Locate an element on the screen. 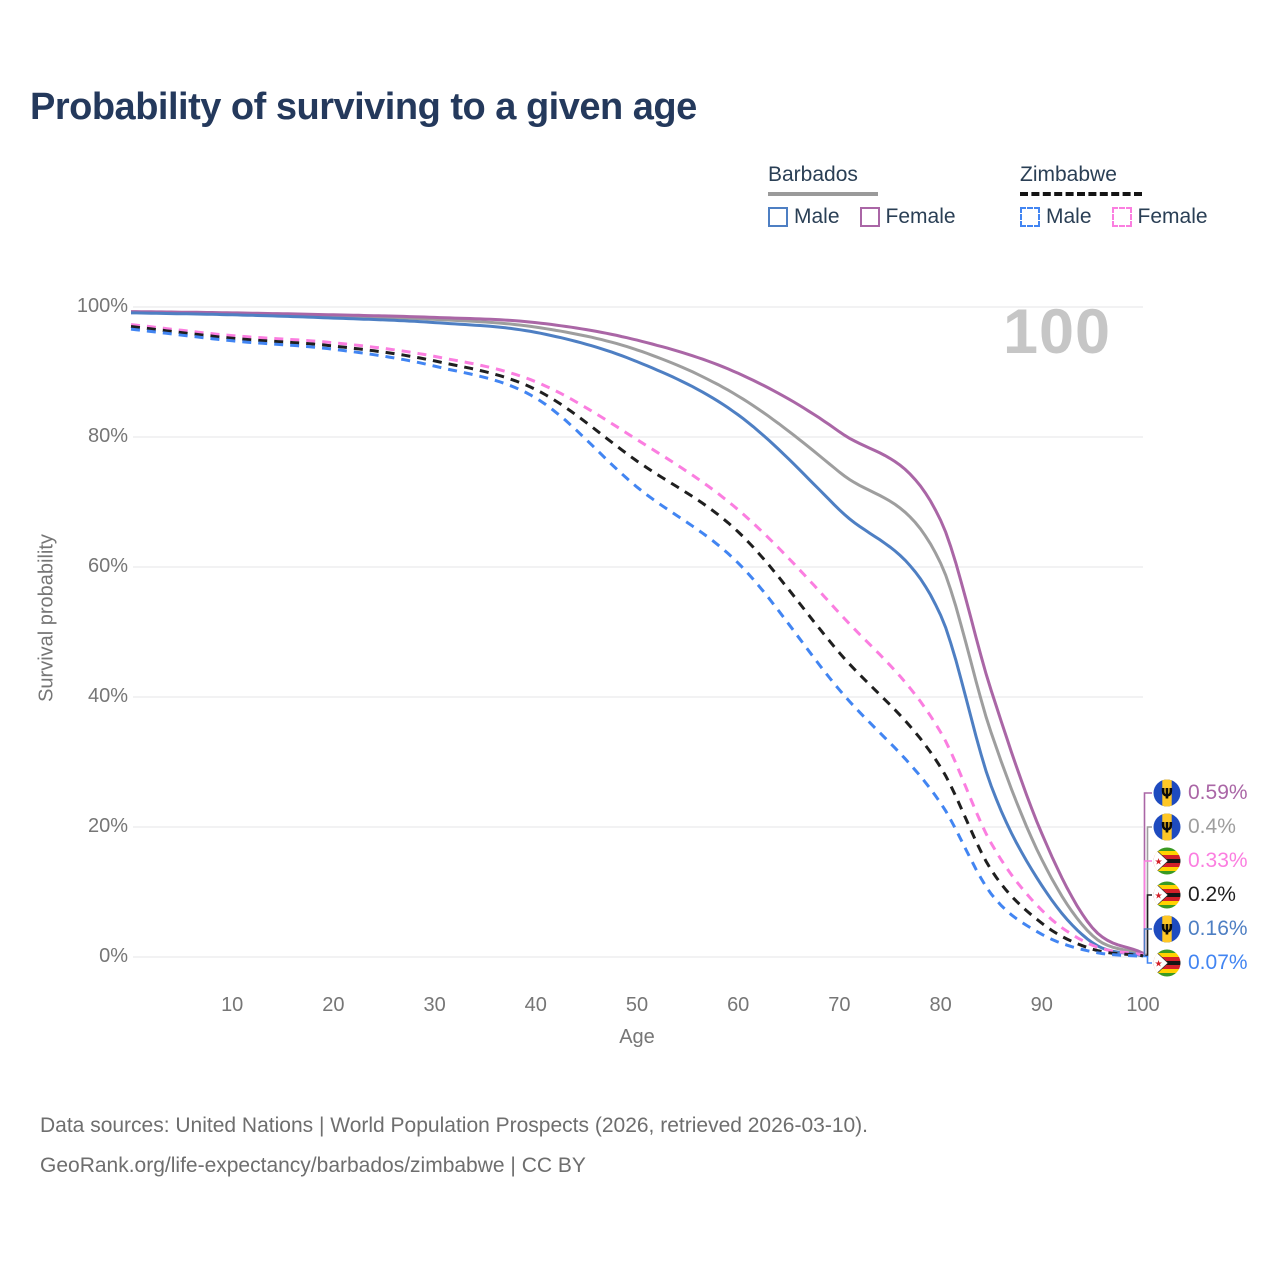 The height and width of the screenshot is (1280, 1280). end-label-value: 0.4% is located at coordinates (1212, 826).